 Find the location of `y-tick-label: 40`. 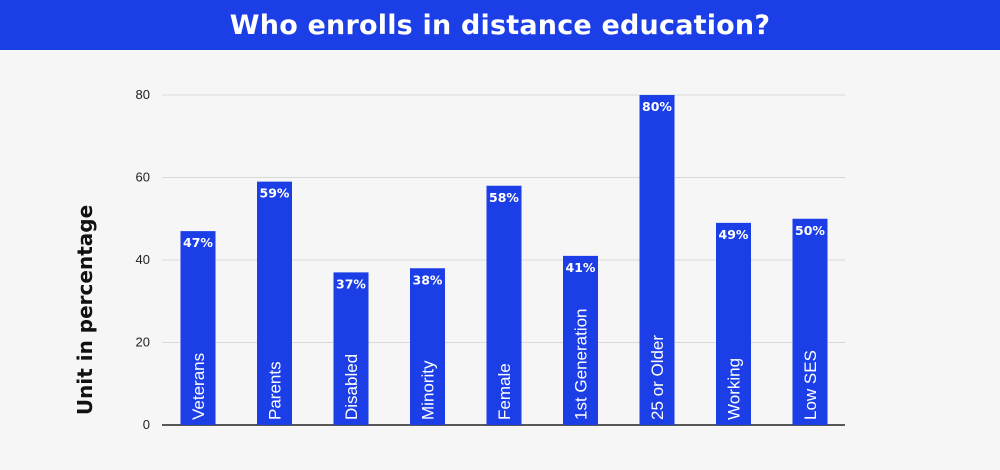

y-tick-label: 40 is located at coordinates (143, 259).